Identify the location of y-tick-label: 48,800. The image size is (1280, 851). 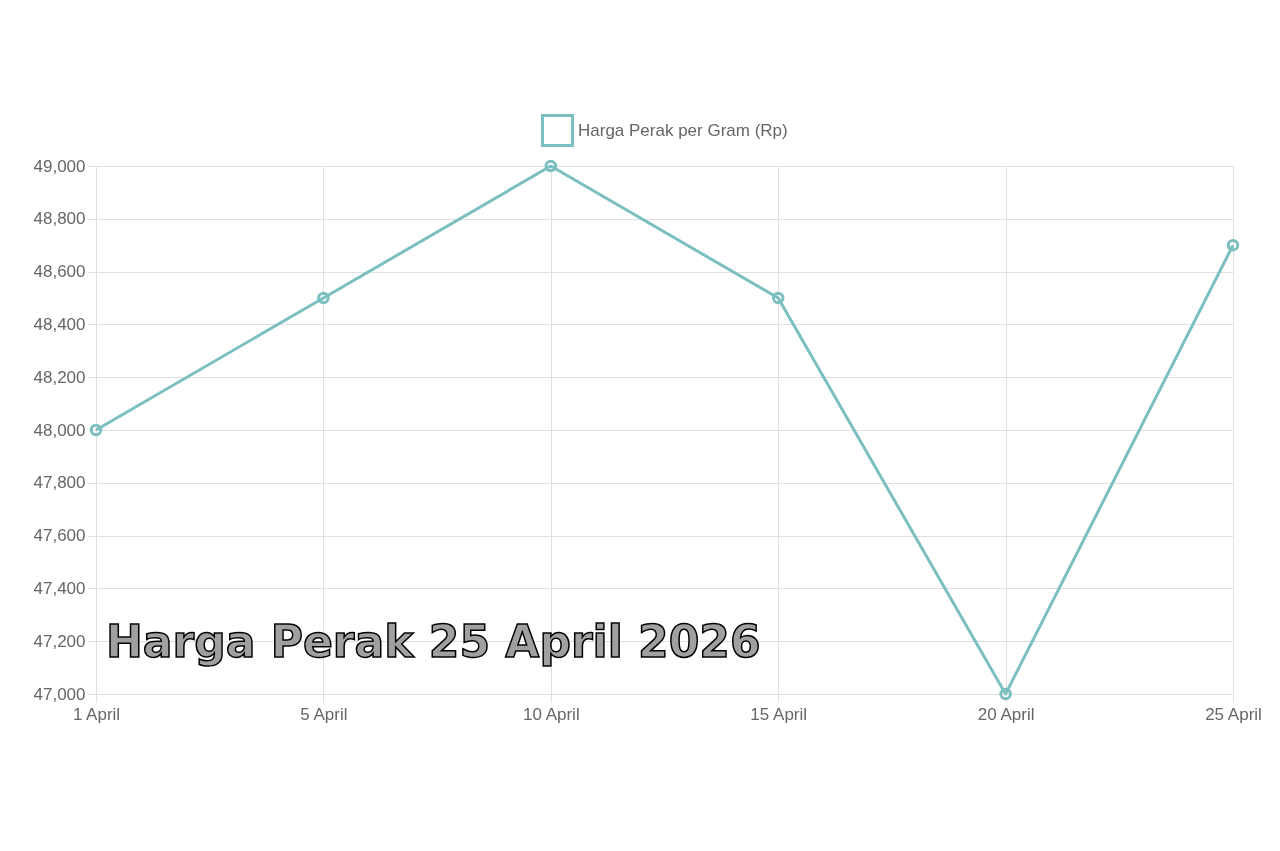
(59, 219).